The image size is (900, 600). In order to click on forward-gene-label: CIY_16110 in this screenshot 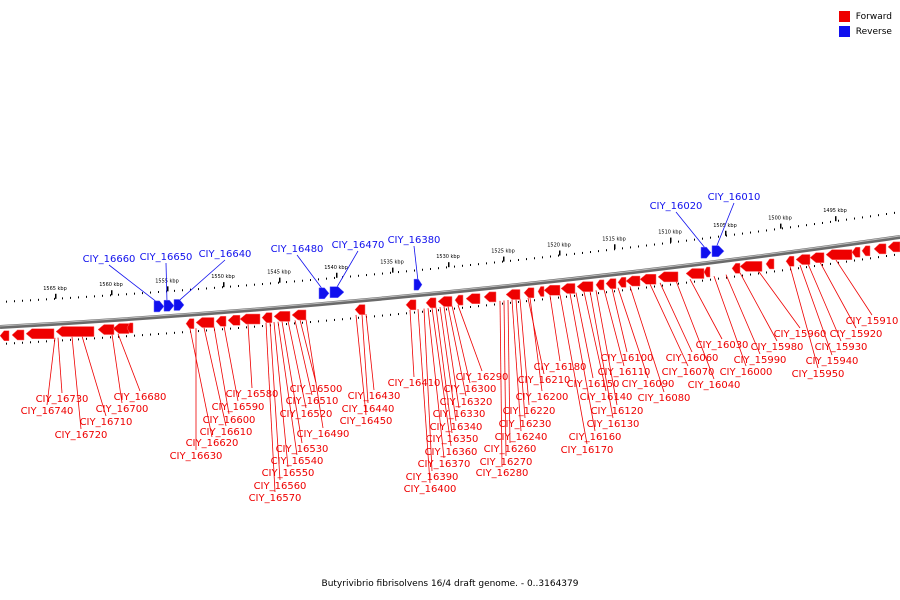, I will do `click(624, 372)`.